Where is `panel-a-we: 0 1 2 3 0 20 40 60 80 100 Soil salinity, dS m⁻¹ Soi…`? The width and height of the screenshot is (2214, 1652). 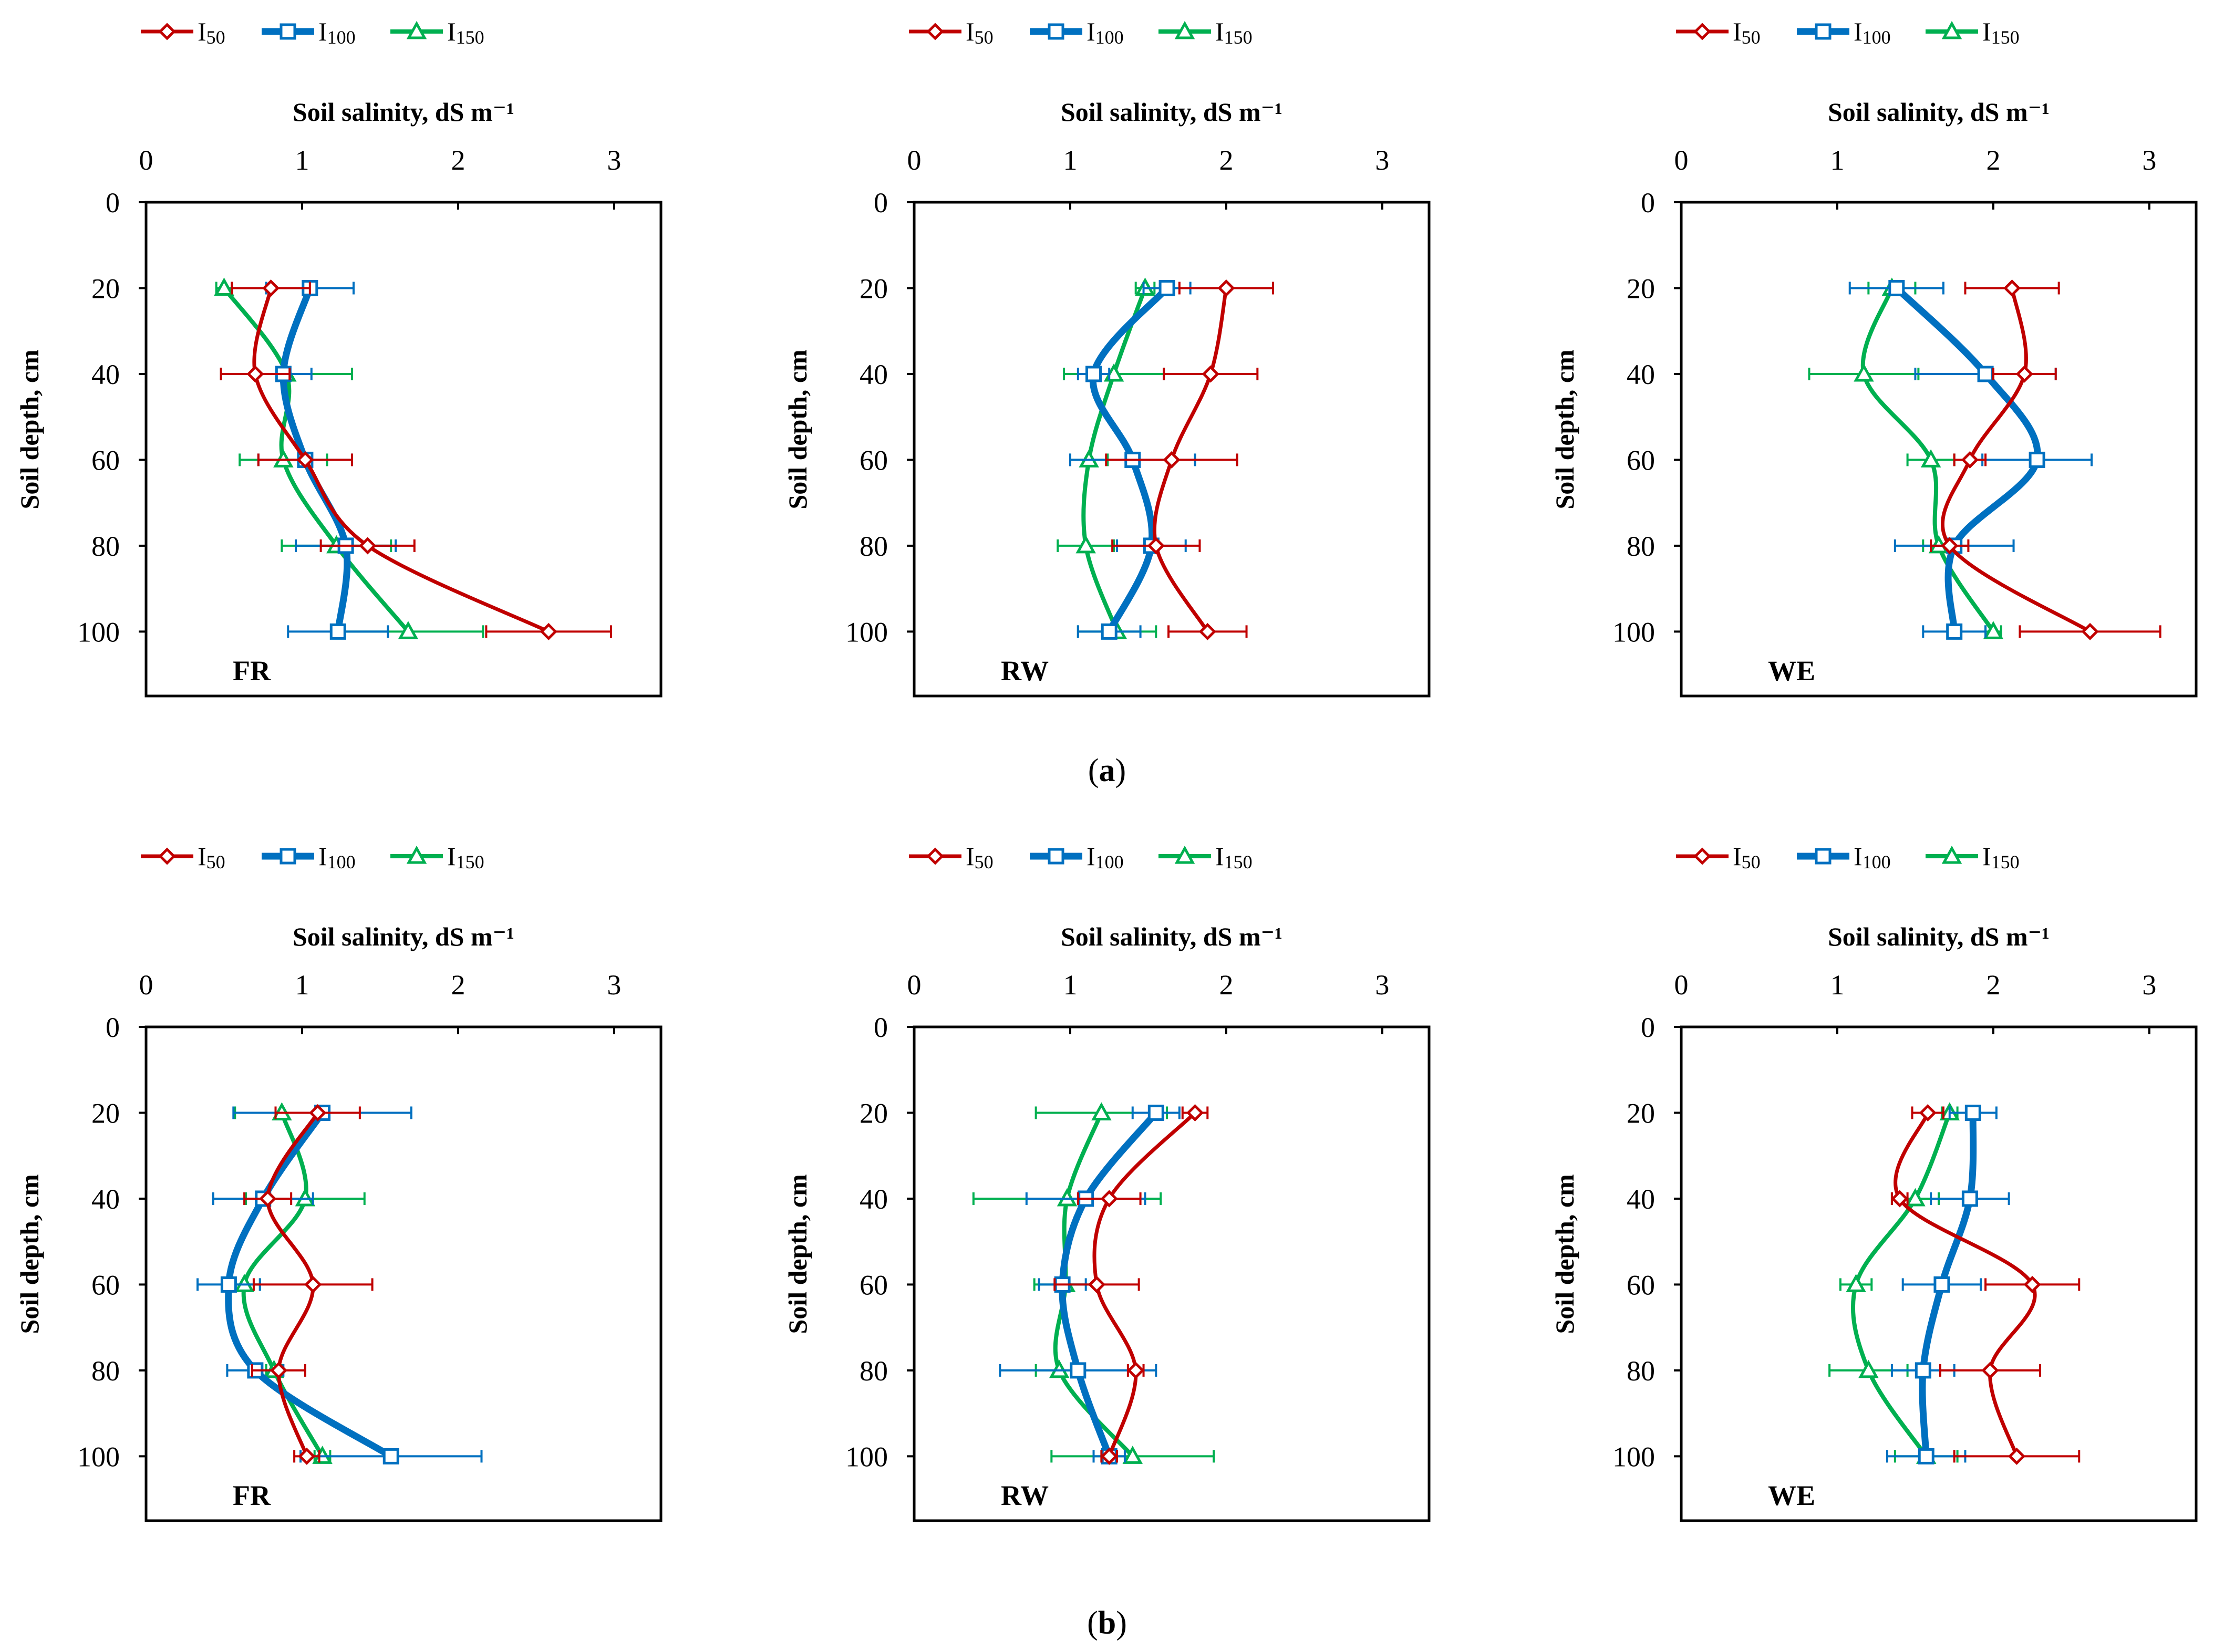
panel-a-we: 0 1 2 3 0 20 40 60 80 100 Soil salinity, dS m⁻¹ Soi… is located at coordinates (1874, 397).